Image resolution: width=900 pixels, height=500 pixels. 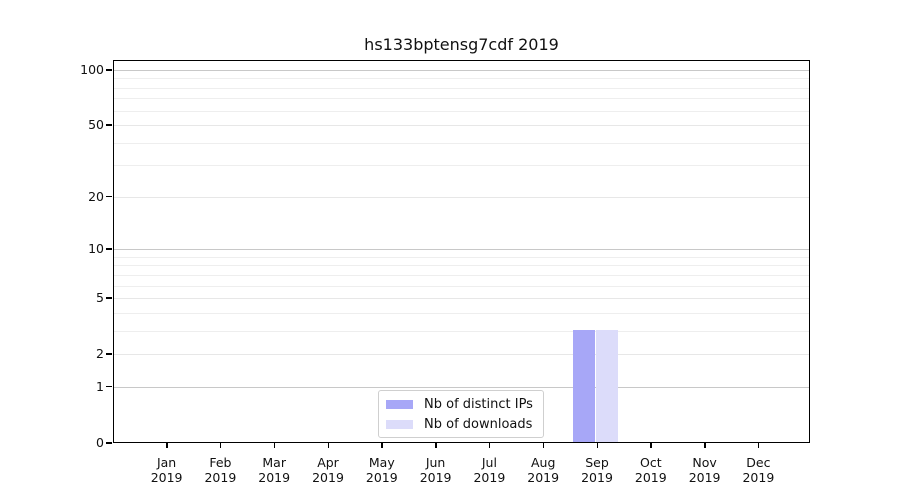 What do you see at coordinates (399, 424) in the screenshot?
I see `legend-swatch-downloads` at bounding box center [399, 424].